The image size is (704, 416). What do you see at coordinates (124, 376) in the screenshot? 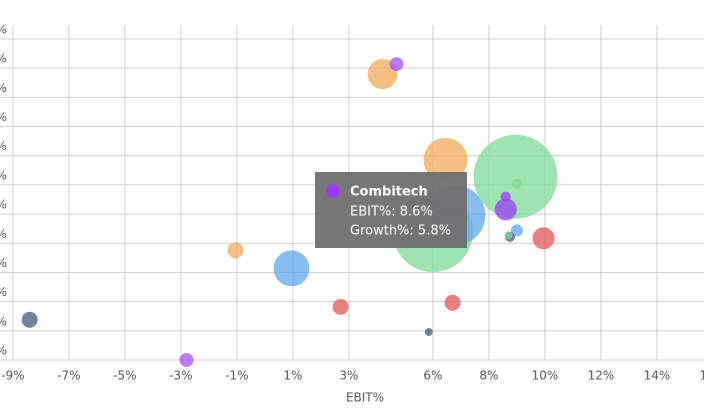
I see `x-tick-label: -5%` at bounding box center [124, 376].